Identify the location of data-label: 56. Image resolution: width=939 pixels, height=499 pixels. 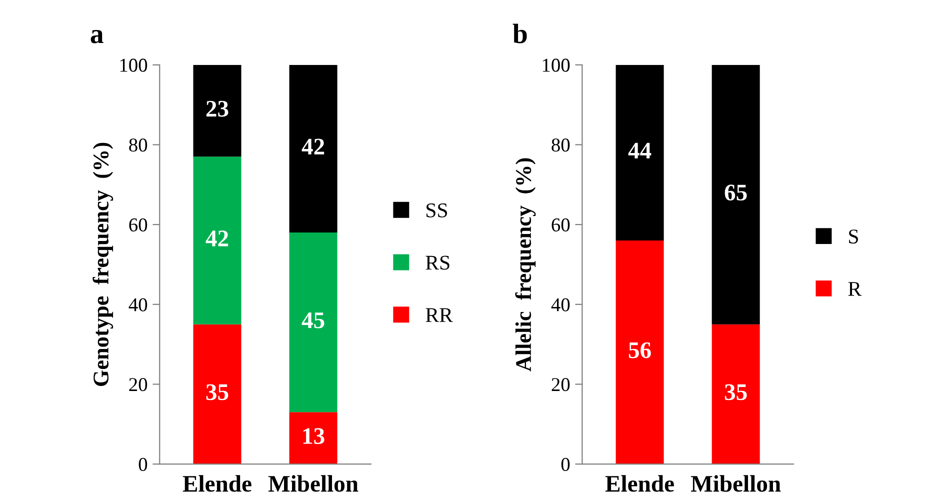
(639, 350).